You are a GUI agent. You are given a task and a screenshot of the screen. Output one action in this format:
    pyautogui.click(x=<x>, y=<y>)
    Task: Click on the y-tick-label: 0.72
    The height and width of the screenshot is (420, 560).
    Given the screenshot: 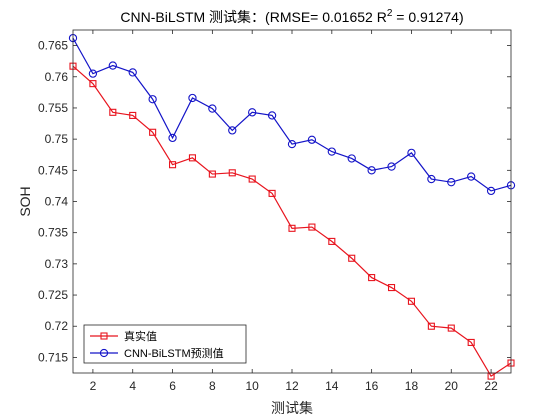 What is the action you would take?
    pyautogui.click(x=57, y=326)
    